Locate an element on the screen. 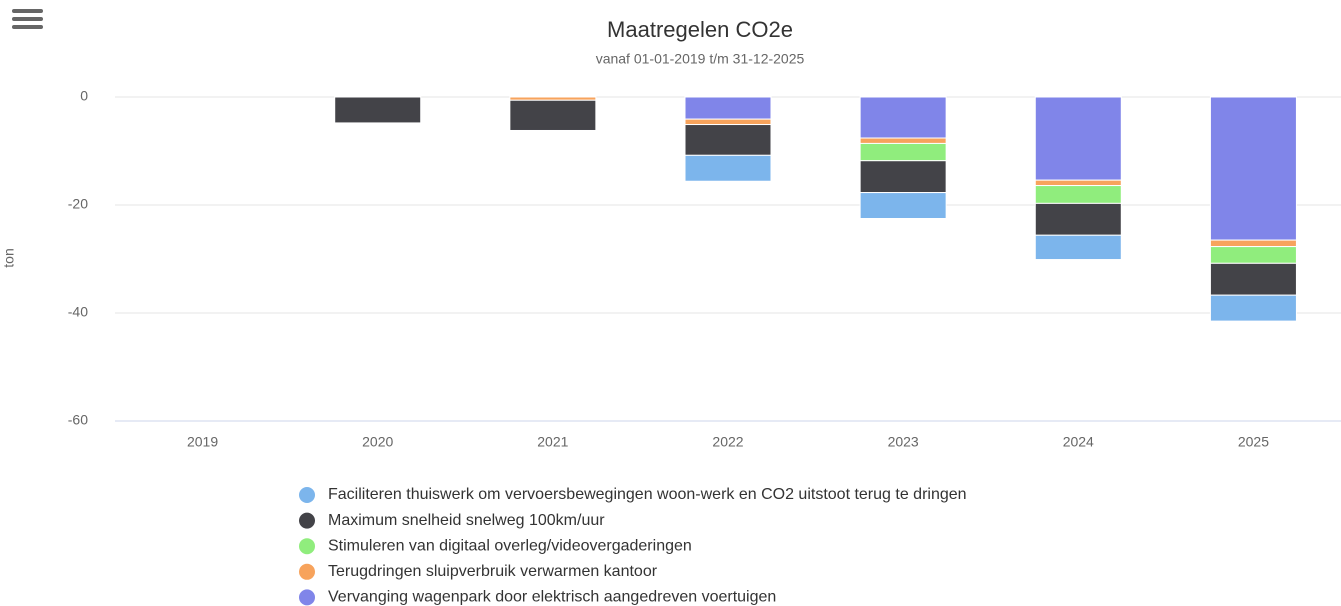 The height and width of the screenshot is (606, 1341). x-tick-label: 2020 is located at coordinates (377, 442).